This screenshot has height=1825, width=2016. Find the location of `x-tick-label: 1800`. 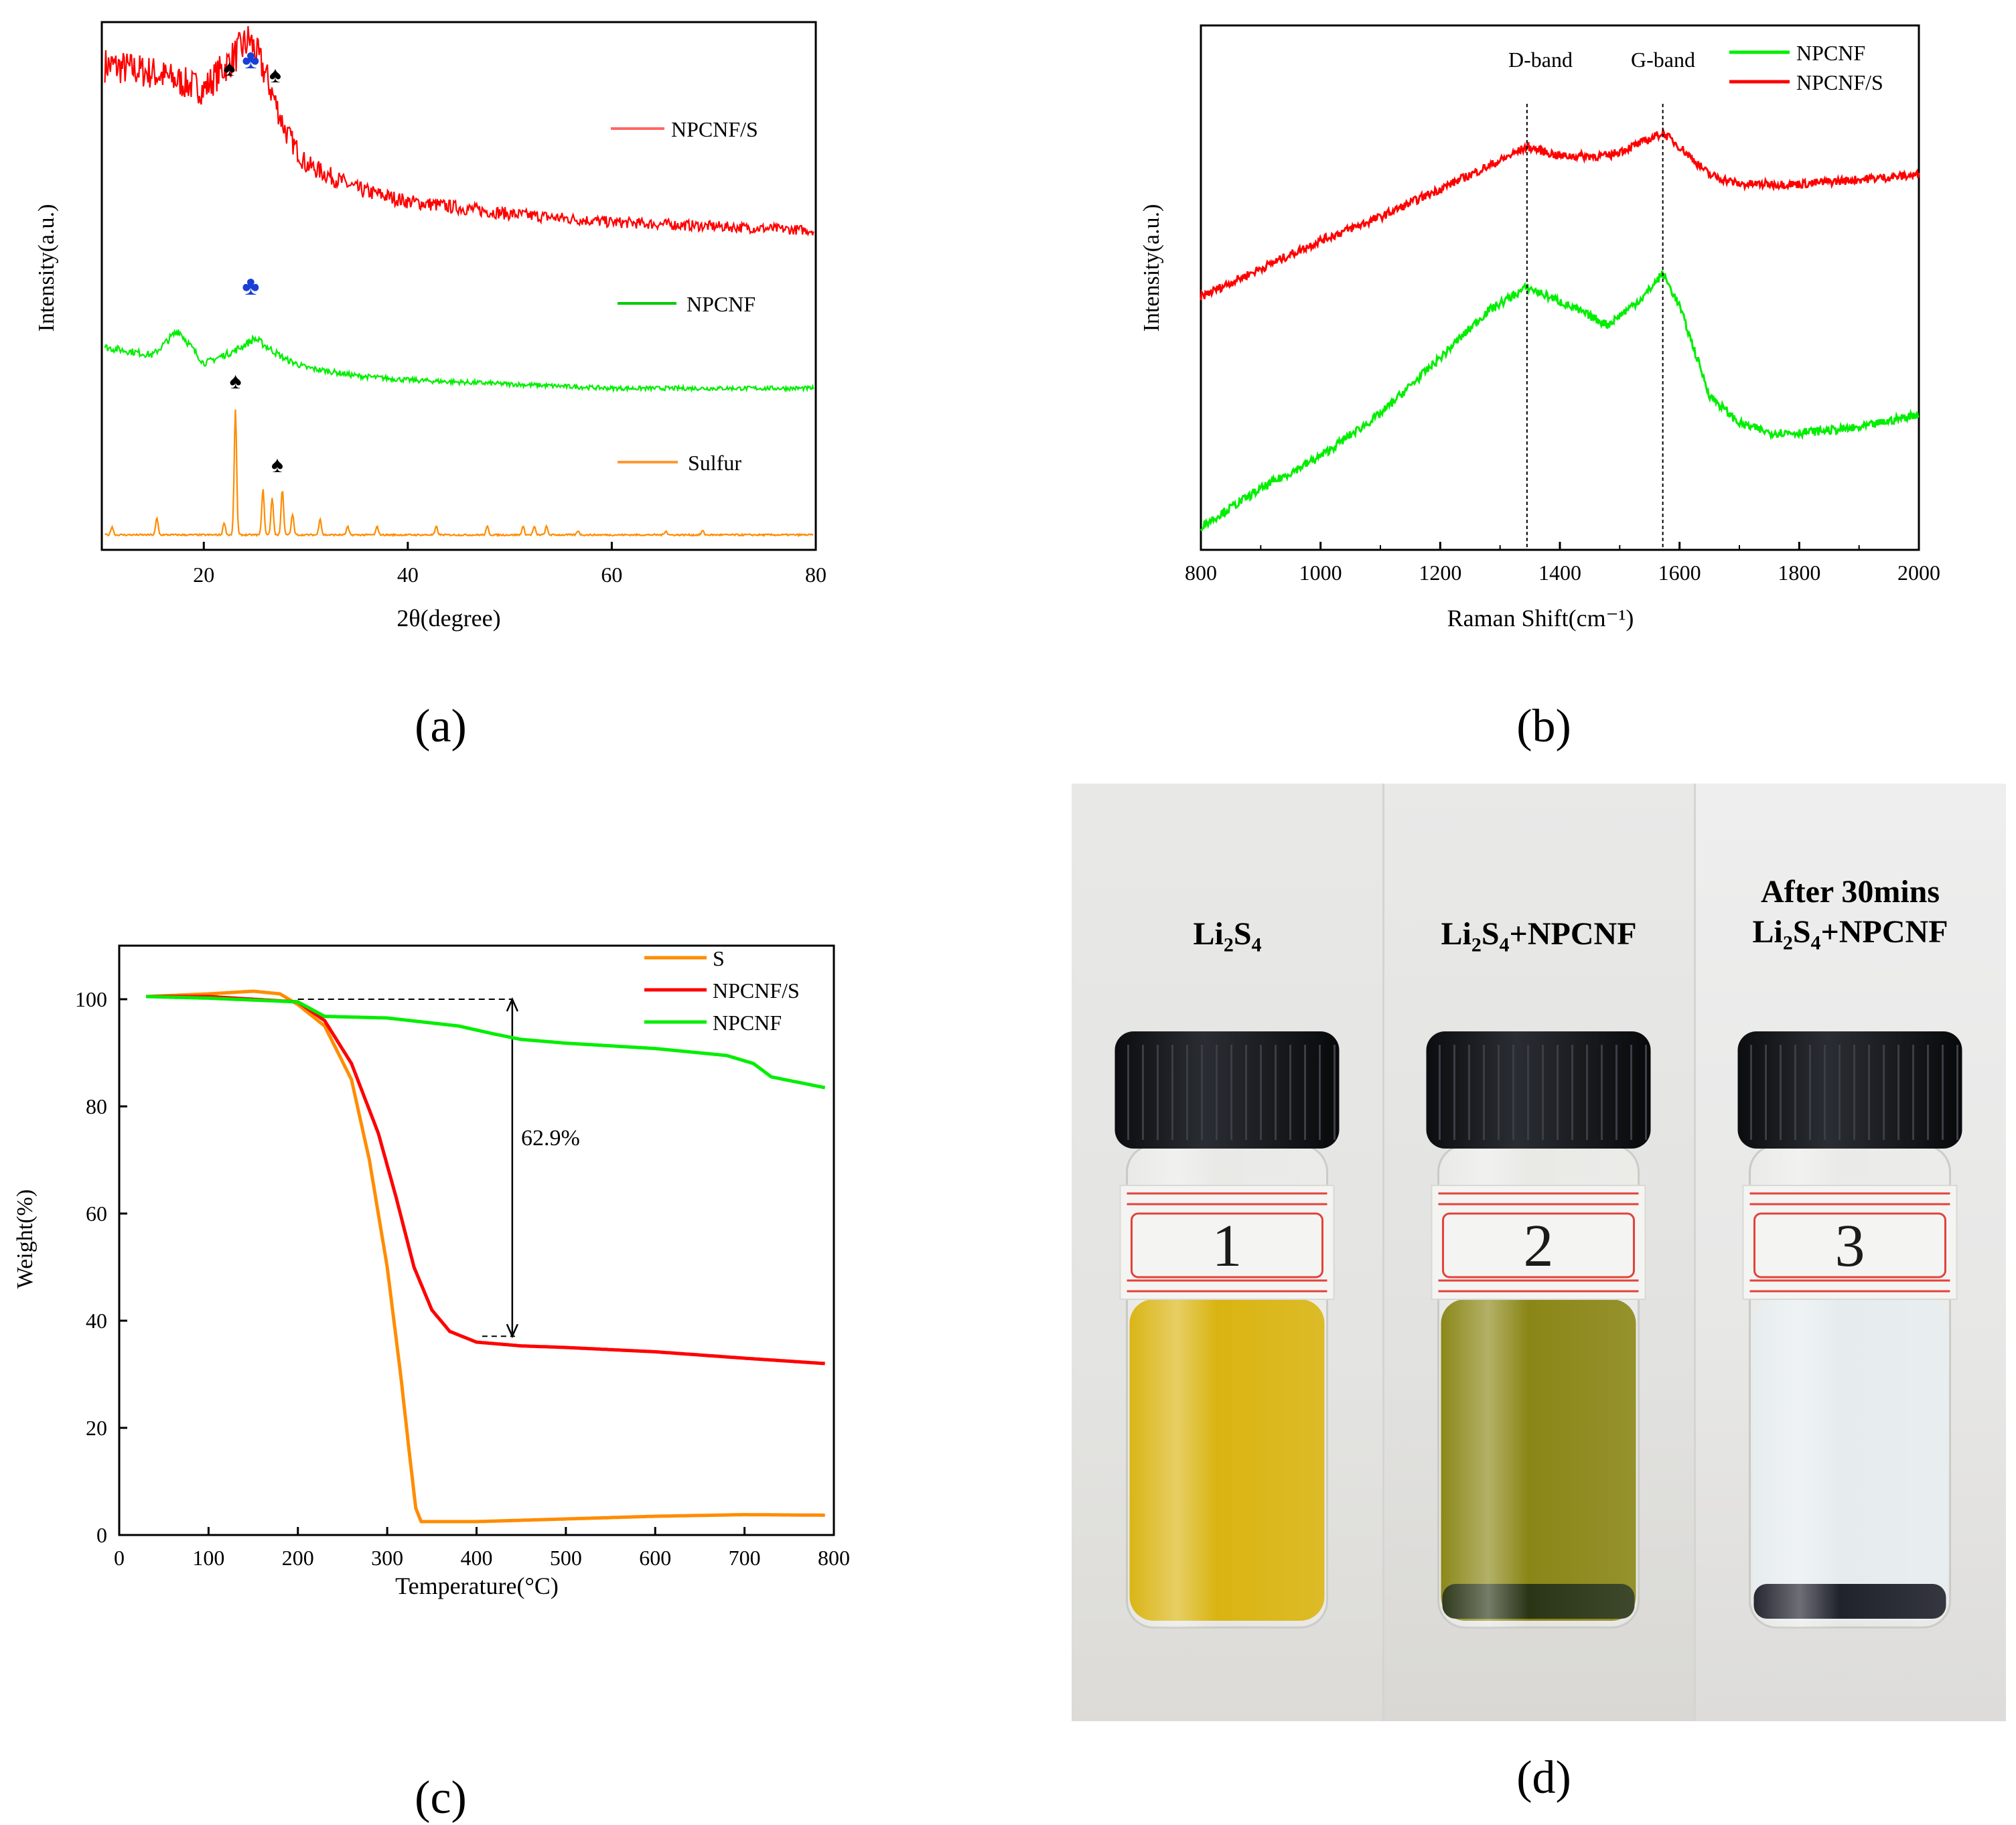

x-tick-label: 1800 is located at coordinates (1799, 573).